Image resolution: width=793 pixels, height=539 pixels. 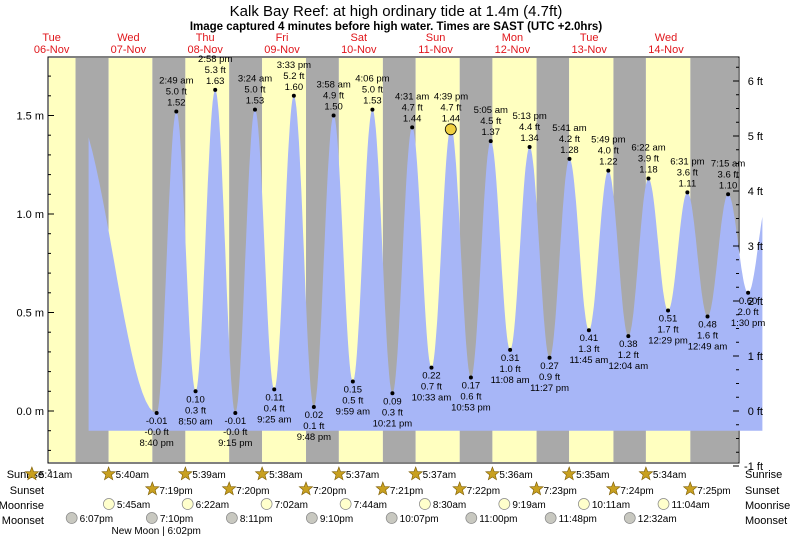 I want to click on moonrise-time: 7:02am, so click(x=291, y=505).